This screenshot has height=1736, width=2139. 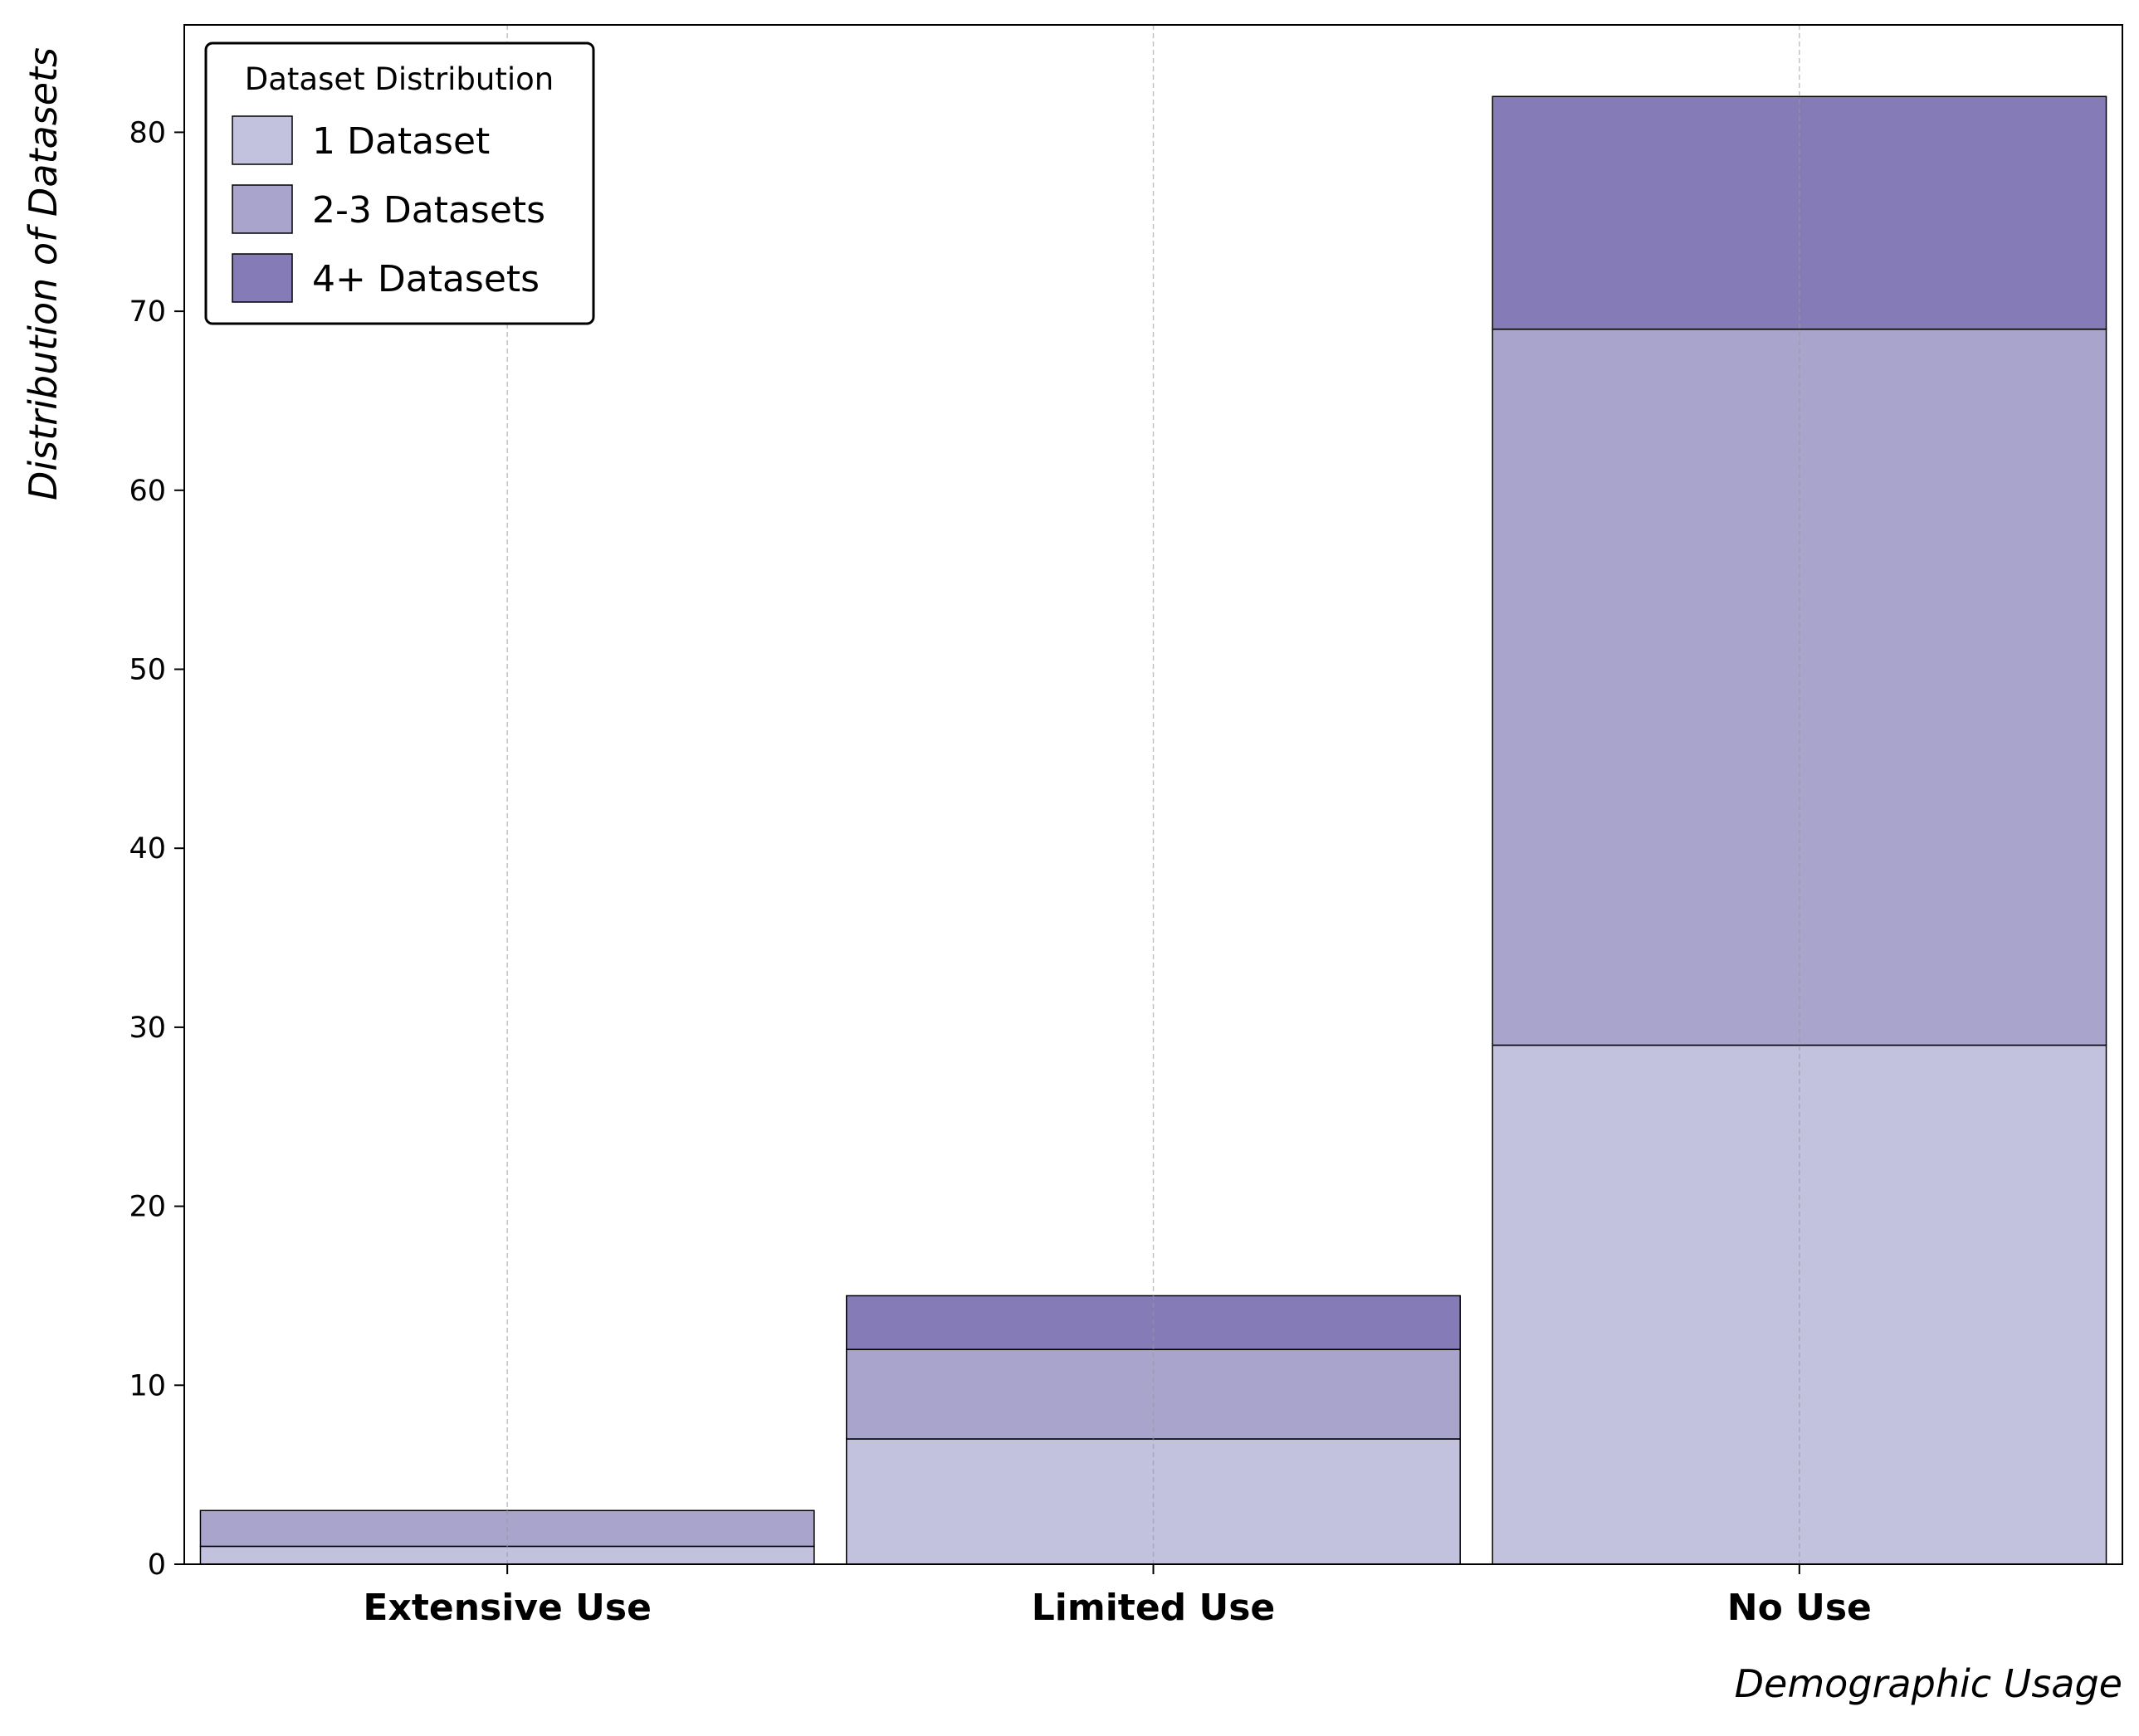 I want to click on y-tick-label-70: 70, so click(x=147, y=312).